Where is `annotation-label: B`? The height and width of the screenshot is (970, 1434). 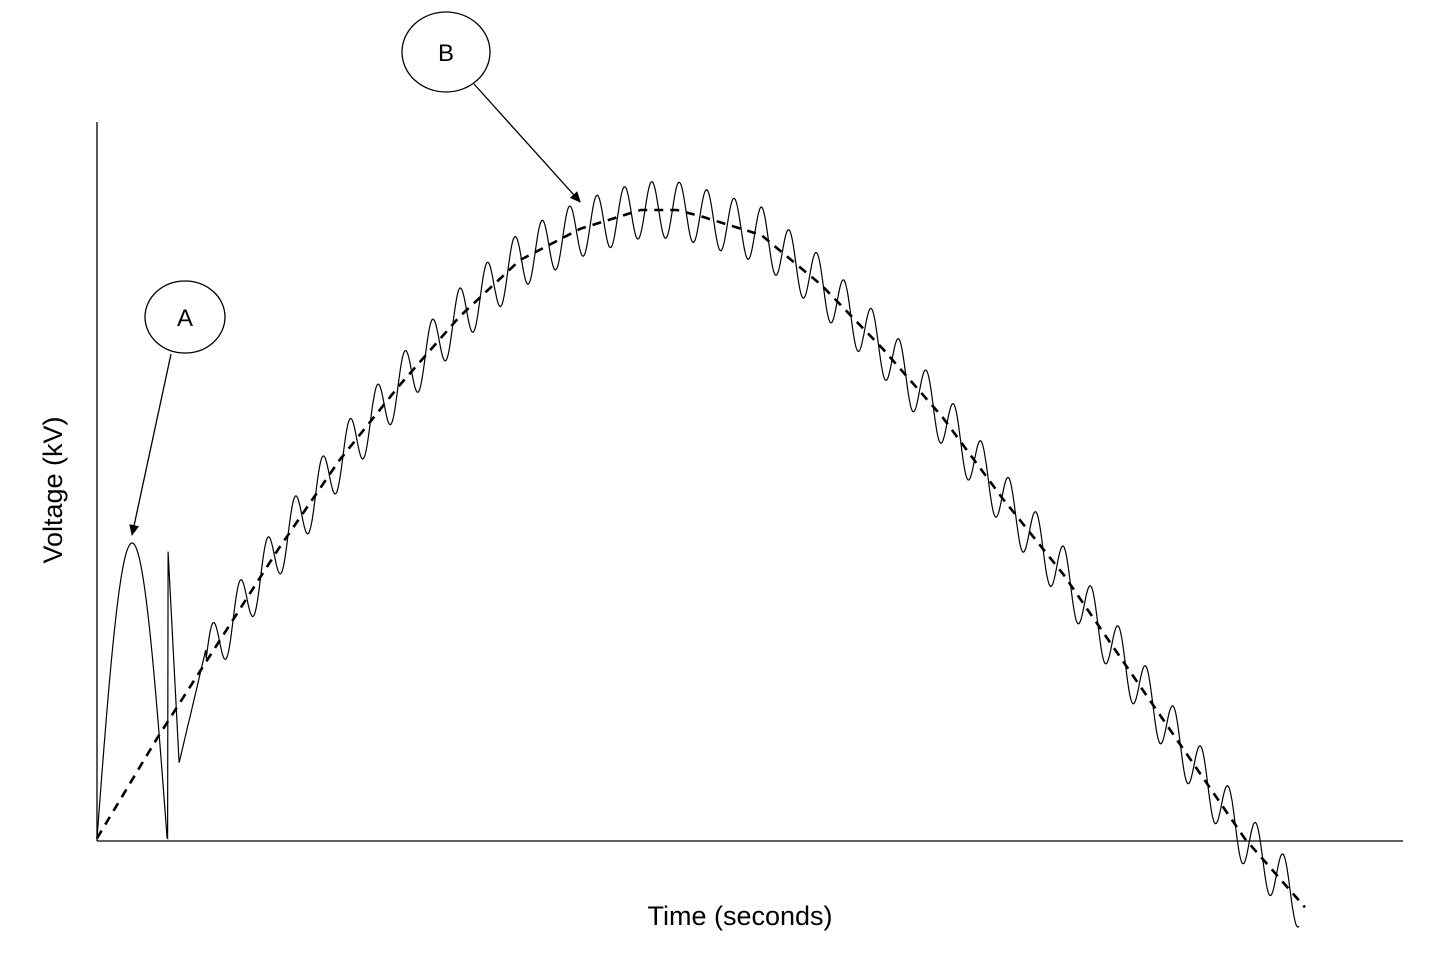 annotation-label: B is located at coordinates (446, 53).